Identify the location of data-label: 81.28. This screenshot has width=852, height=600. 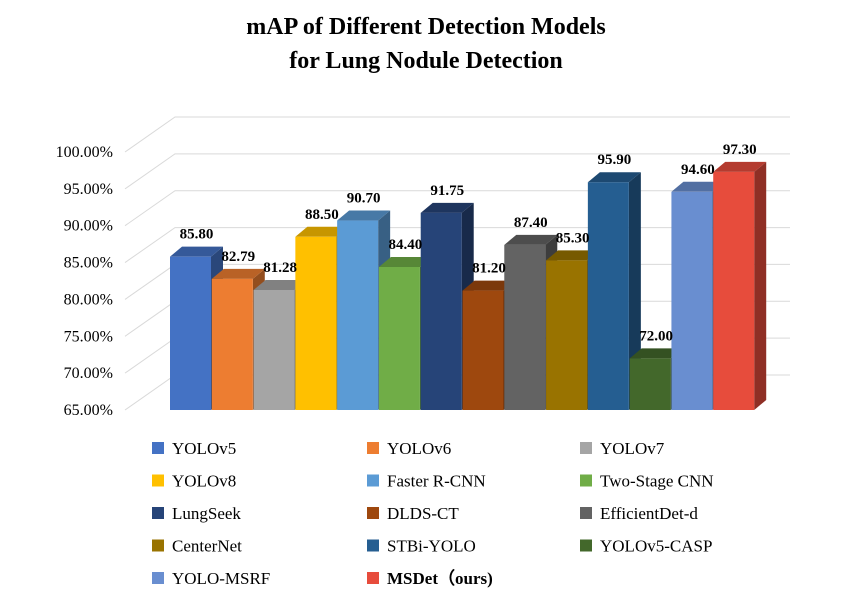
(280, 268).